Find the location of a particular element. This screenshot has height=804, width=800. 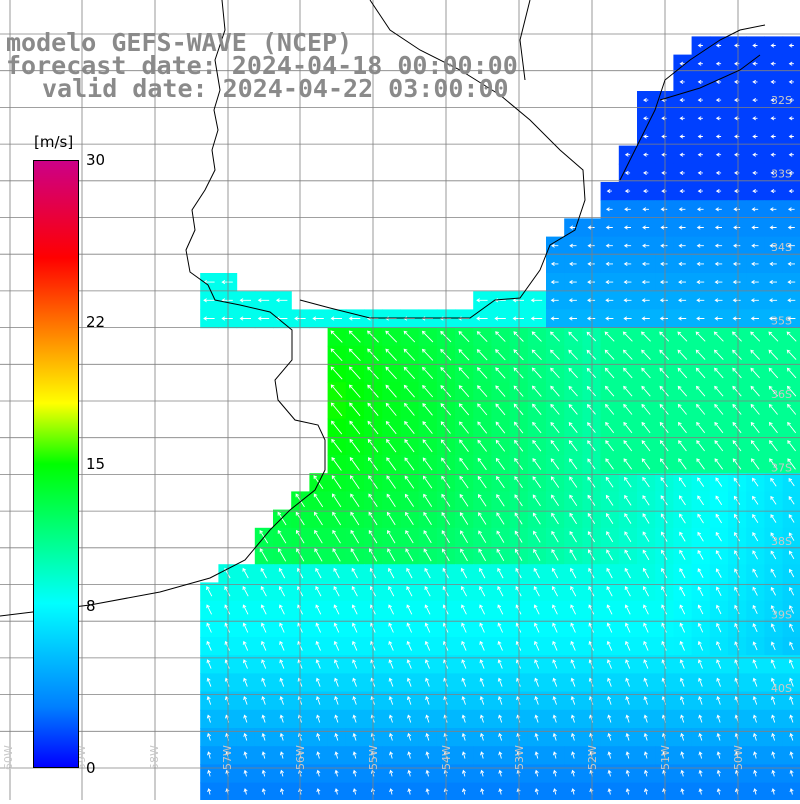

longitude-label: 60W is located at coordinates (8, 757).